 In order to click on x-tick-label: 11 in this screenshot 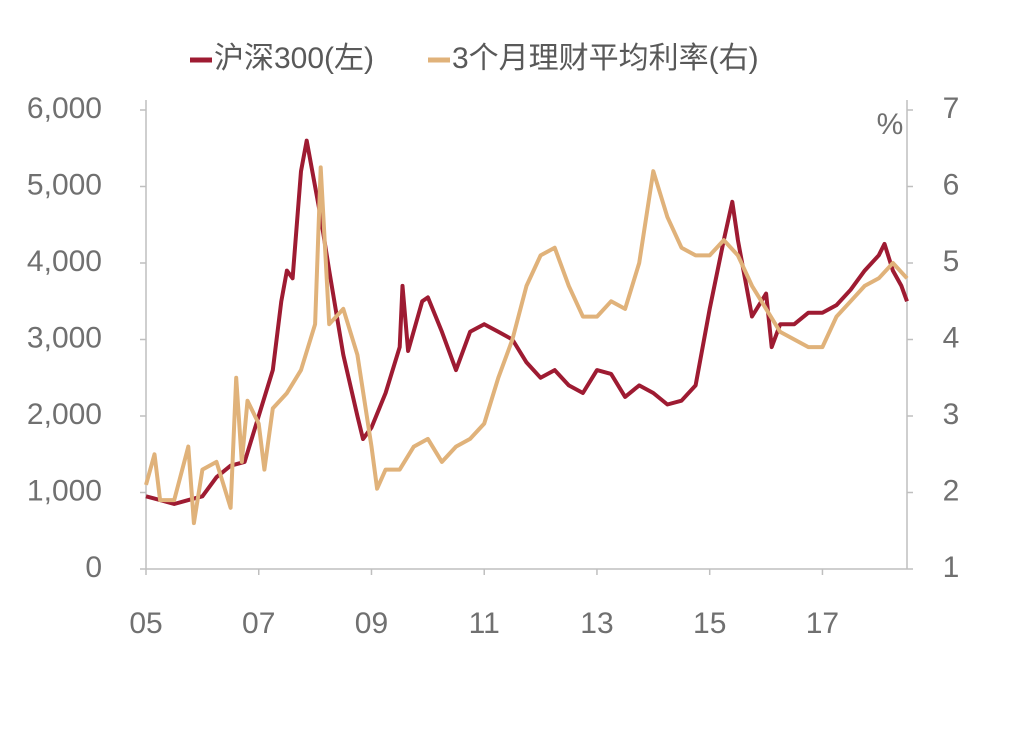, I will do `click(484, 623)`.